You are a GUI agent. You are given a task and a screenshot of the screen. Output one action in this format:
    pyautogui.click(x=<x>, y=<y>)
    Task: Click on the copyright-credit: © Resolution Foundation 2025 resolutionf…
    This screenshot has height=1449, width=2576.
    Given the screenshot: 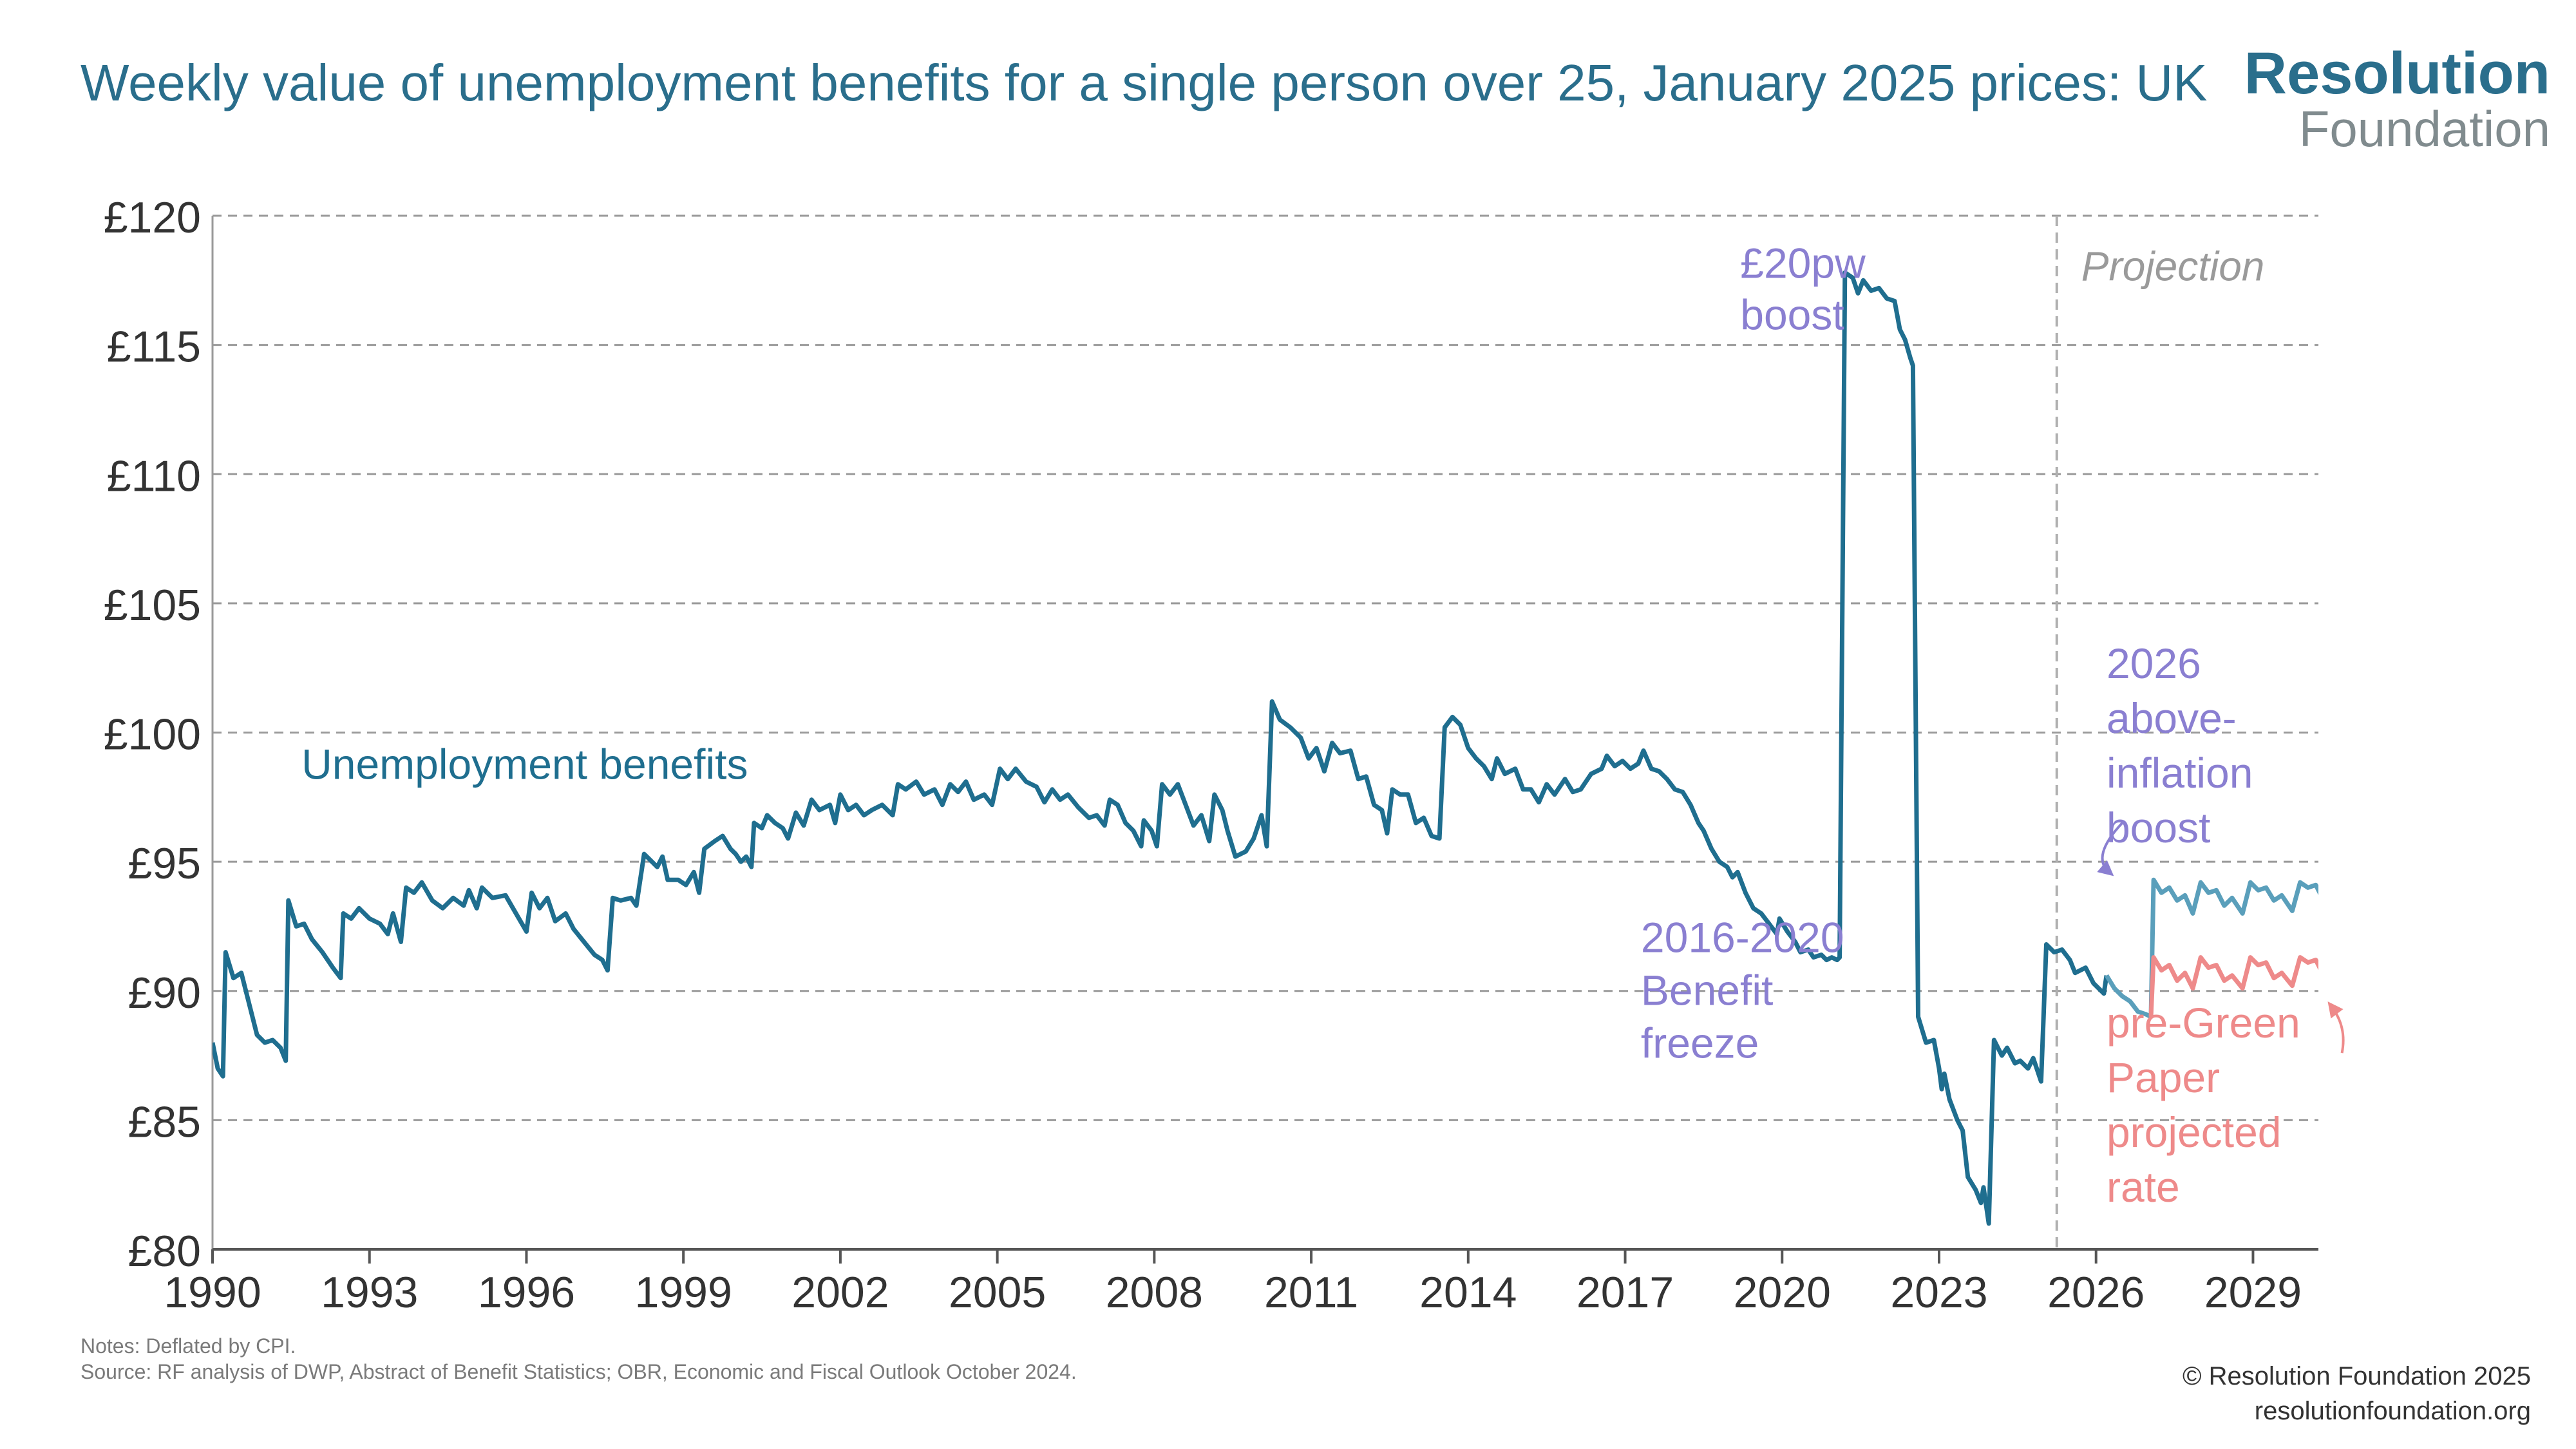 What is the action you would take?
    pyautogui.click(x=2357, y=1393)
    